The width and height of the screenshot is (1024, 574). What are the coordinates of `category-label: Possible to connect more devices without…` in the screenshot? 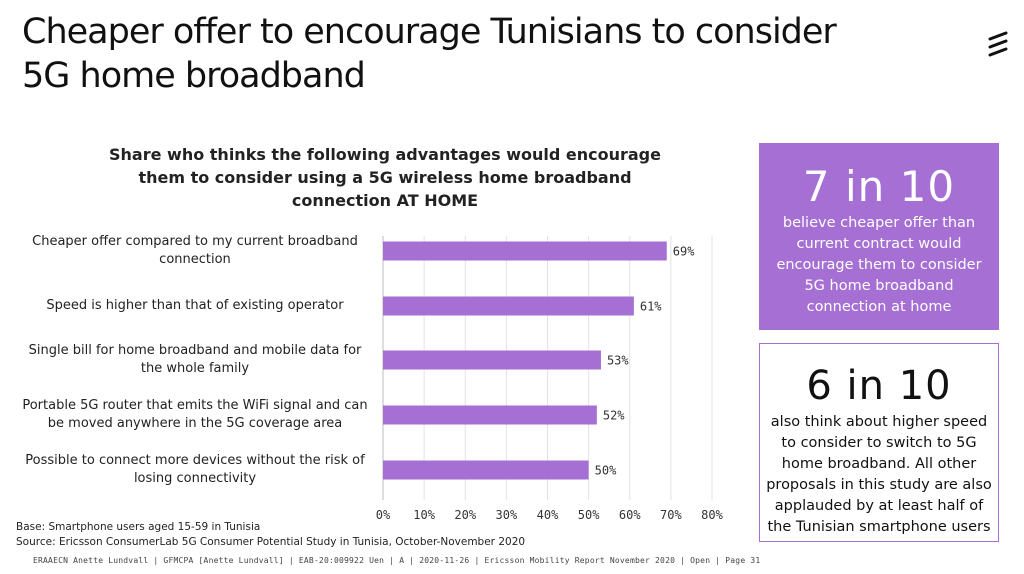 It's located at (195, 469).